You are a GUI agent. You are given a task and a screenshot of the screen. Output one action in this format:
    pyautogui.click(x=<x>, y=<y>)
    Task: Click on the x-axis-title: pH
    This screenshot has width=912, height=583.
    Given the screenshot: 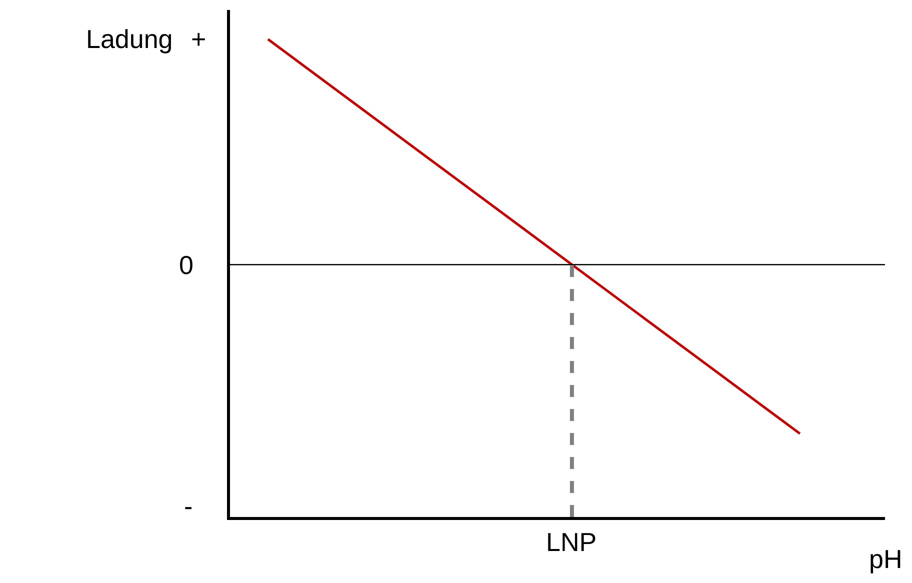 What is the action you would take?
    pyautogui.click(x=885, y=559)
    